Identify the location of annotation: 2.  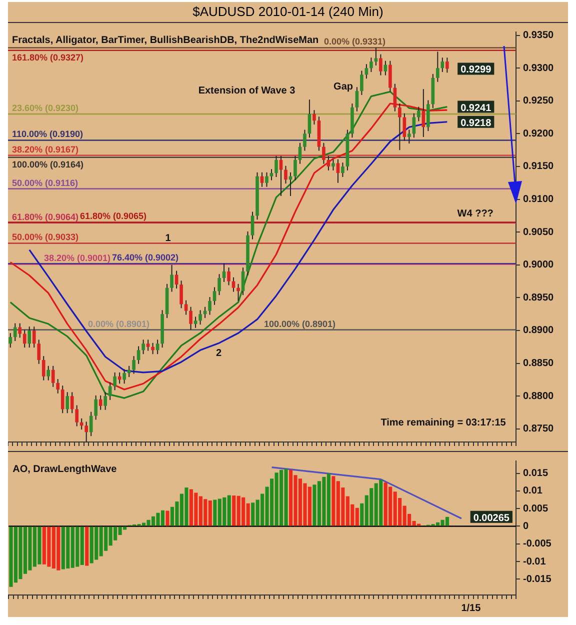
(219, 353).